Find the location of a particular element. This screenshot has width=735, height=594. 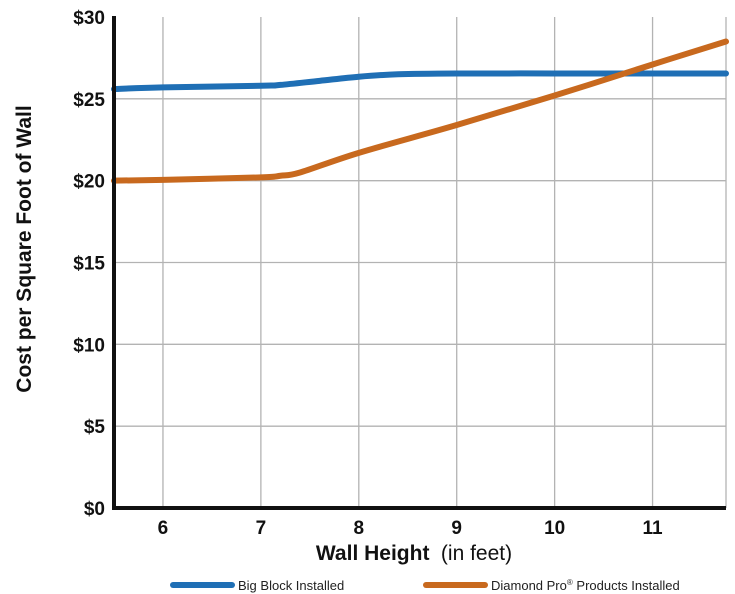

y-tick-label: $25 is located at coordinates (89, 100).